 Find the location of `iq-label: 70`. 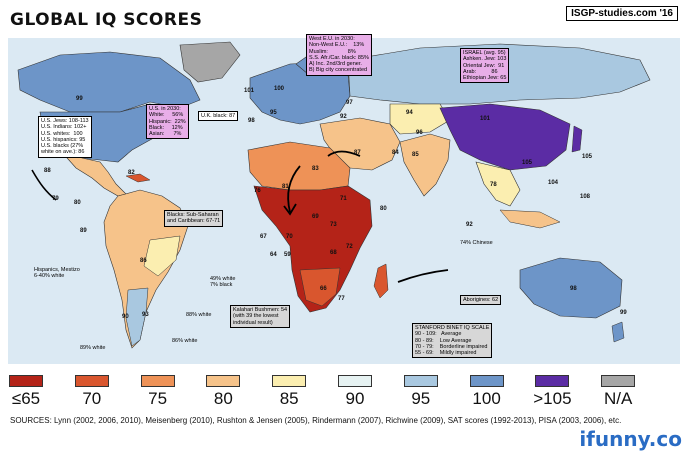

iq-label: 70 is located at coordinates (289, 237).